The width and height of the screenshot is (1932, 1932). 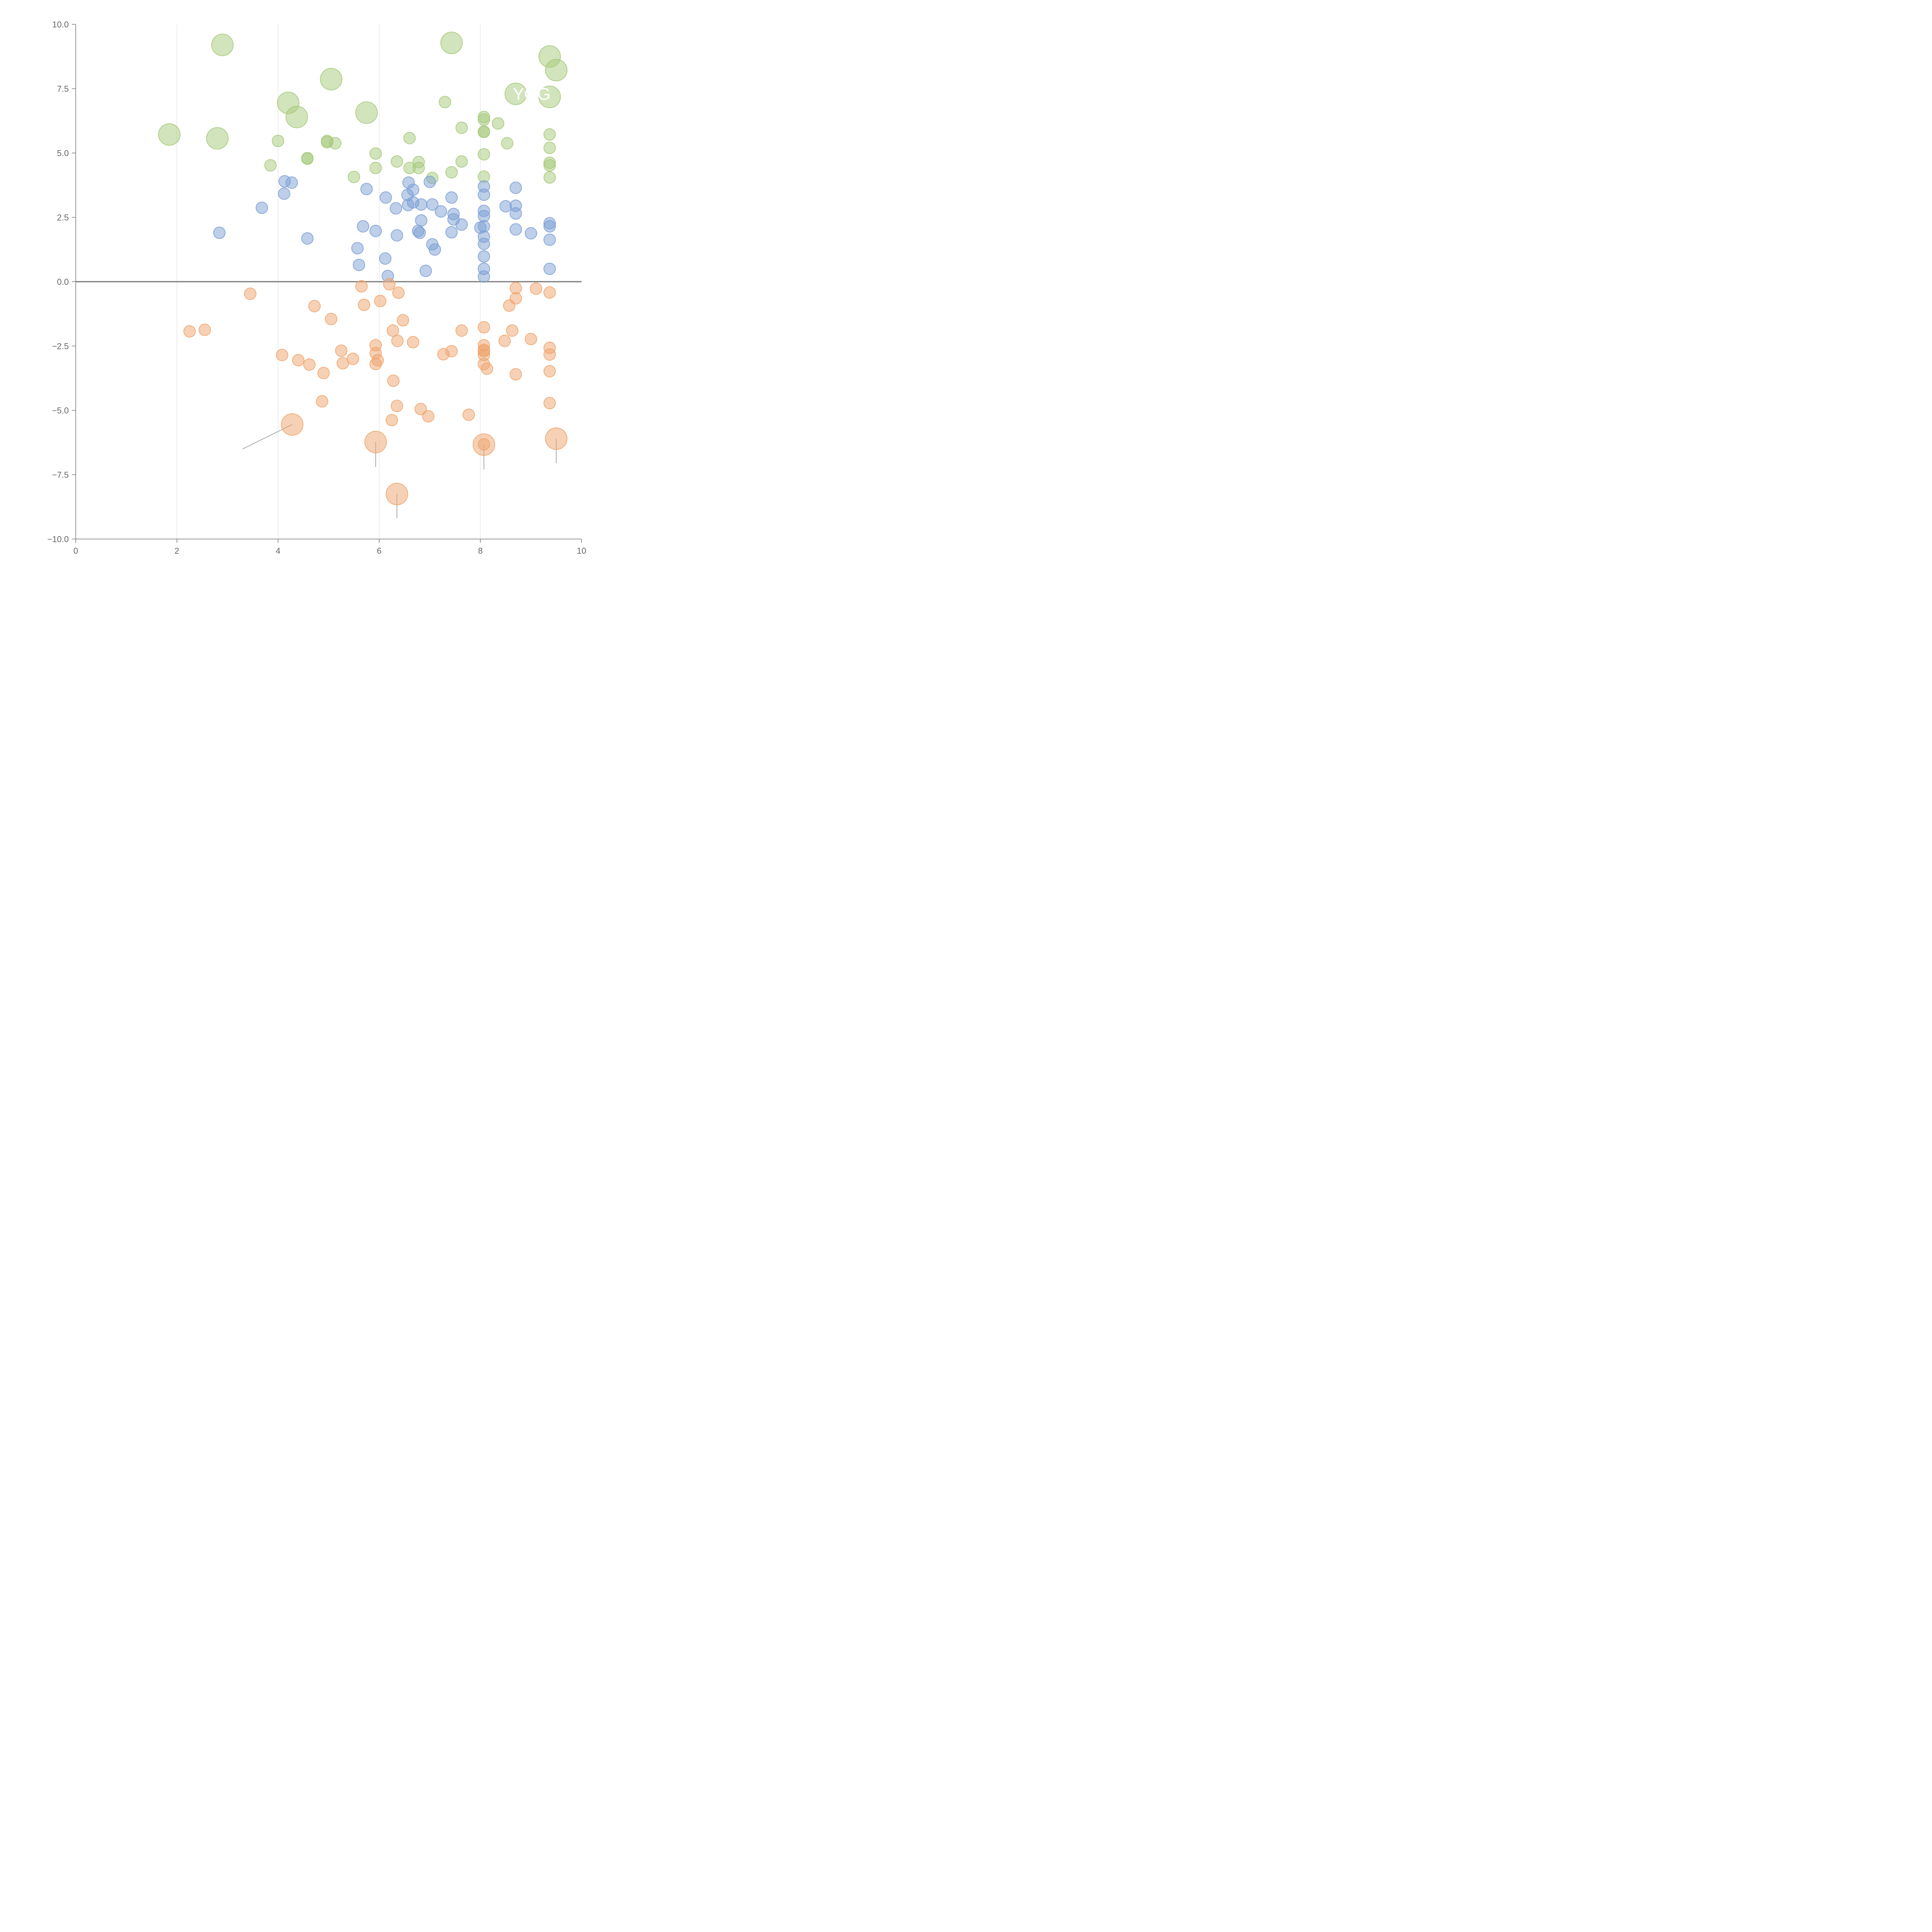 I want to click on y-tick-label: 5.0, so click(x=63, y=153).